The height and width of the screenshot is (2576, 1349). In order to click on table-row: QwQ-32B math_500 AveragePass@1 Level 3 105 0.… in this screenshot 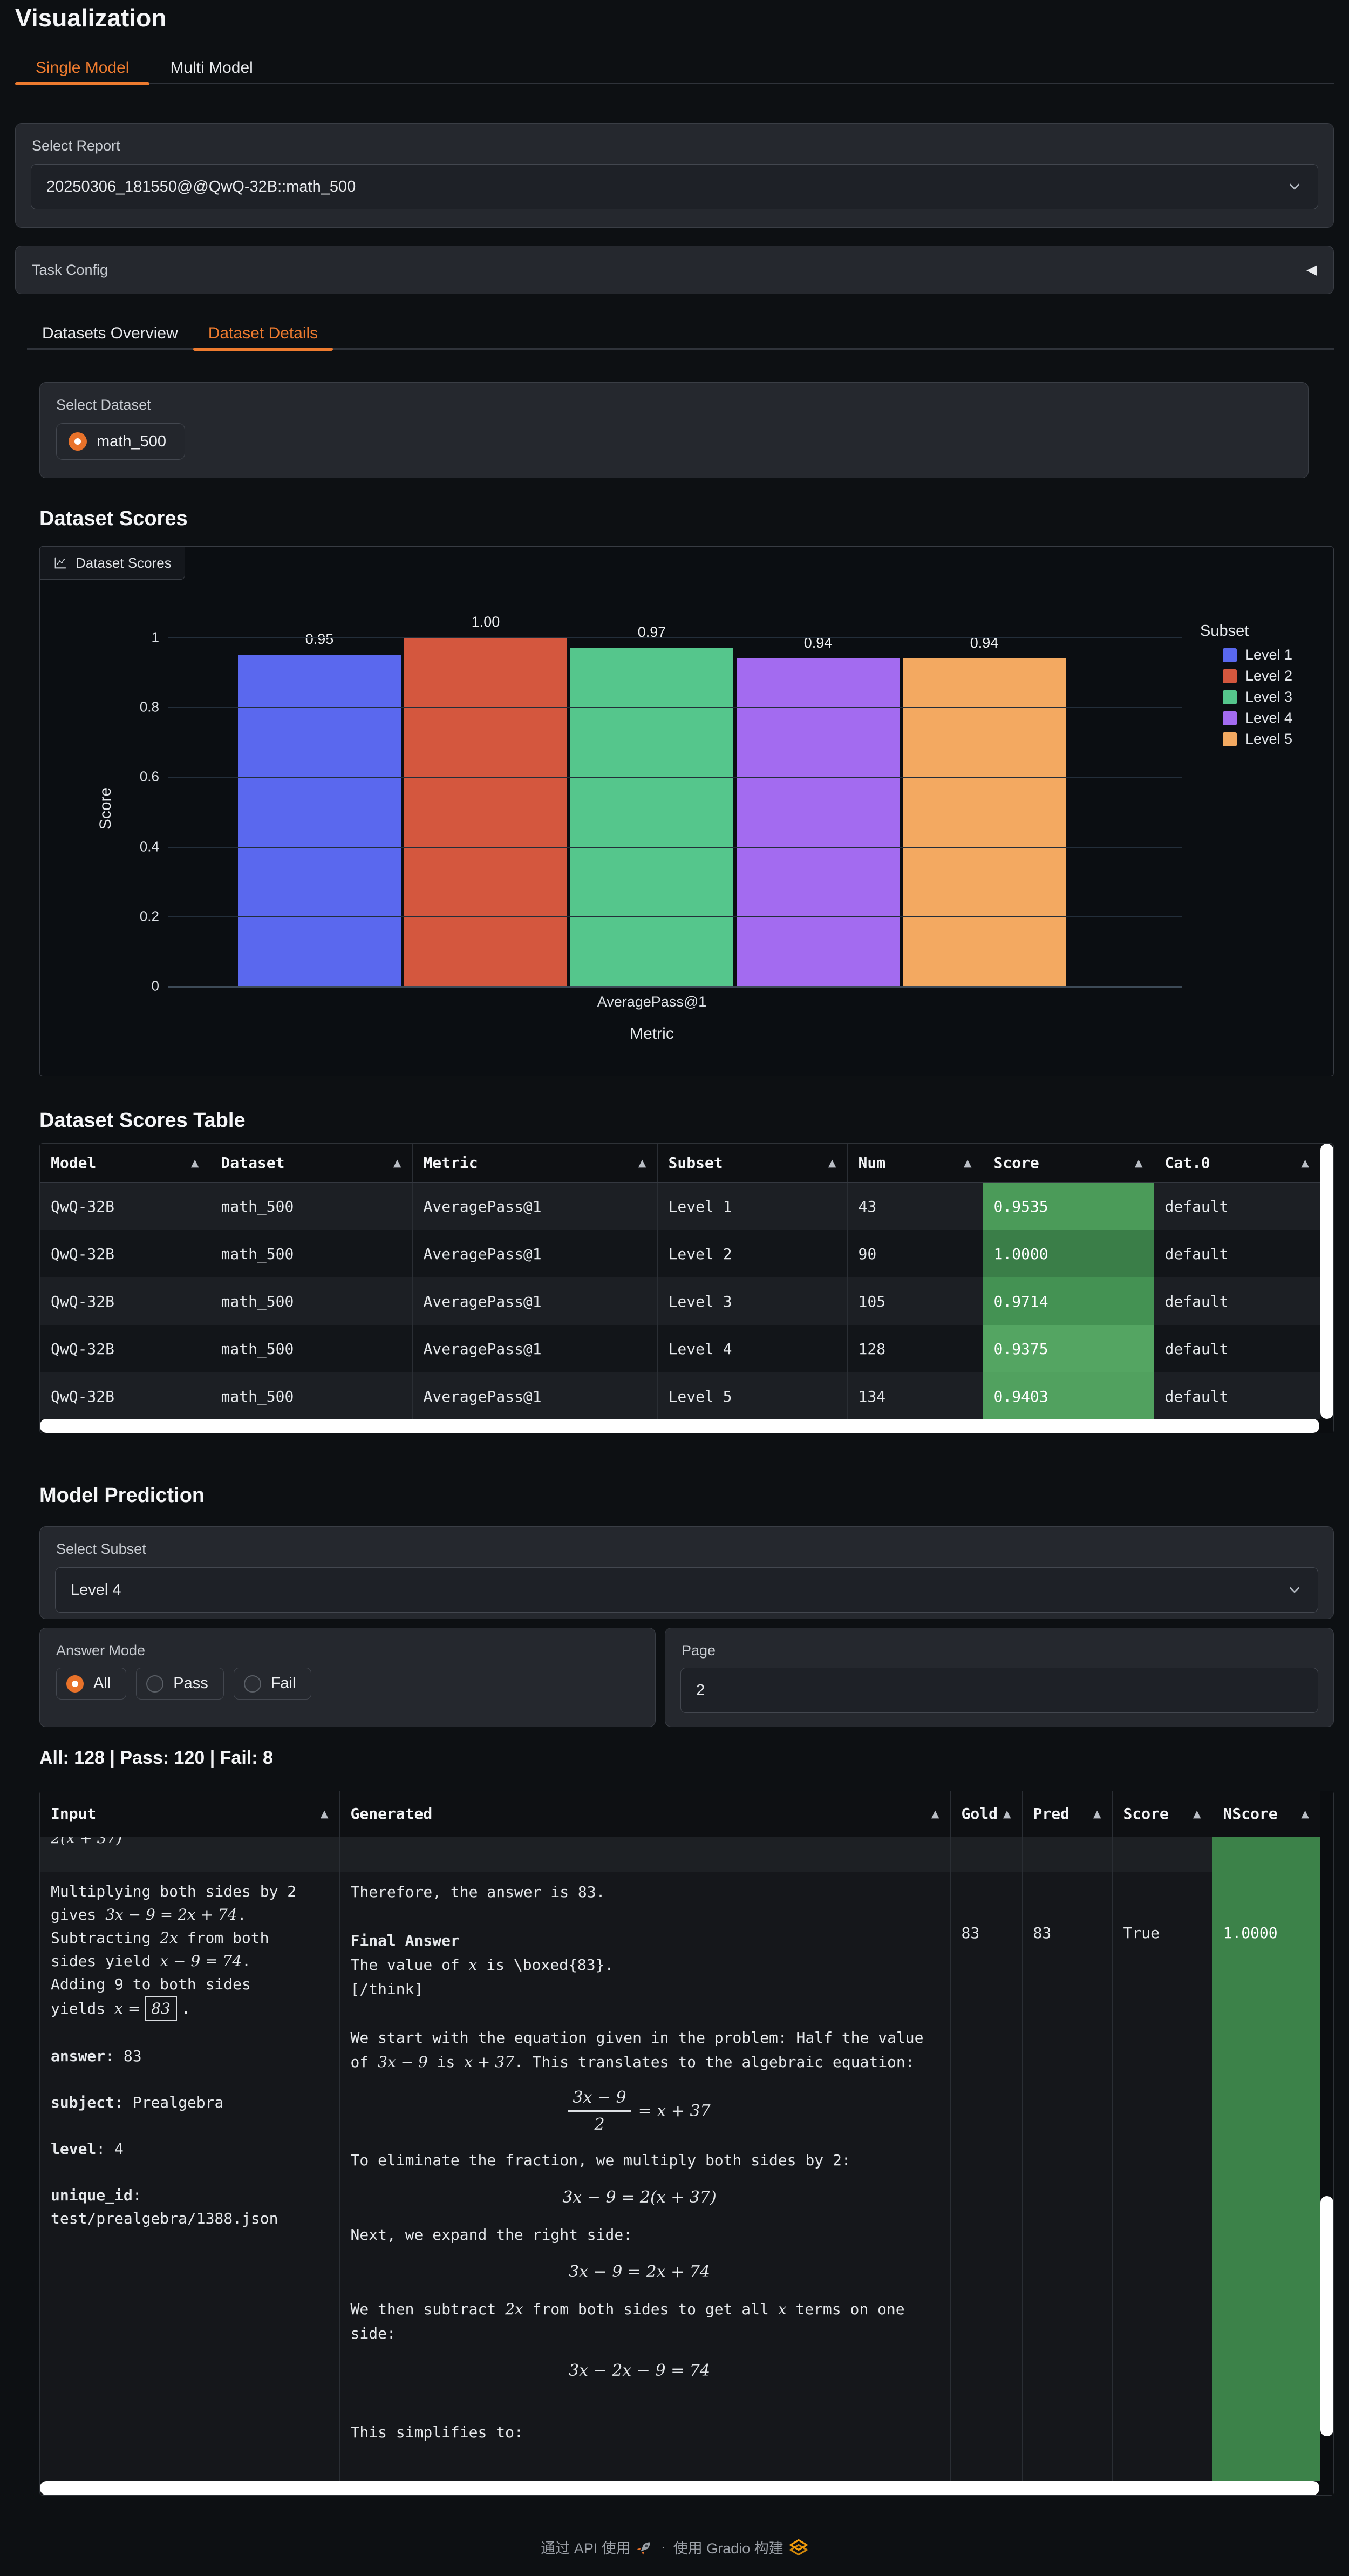, I will do `click(680, 1301)`.